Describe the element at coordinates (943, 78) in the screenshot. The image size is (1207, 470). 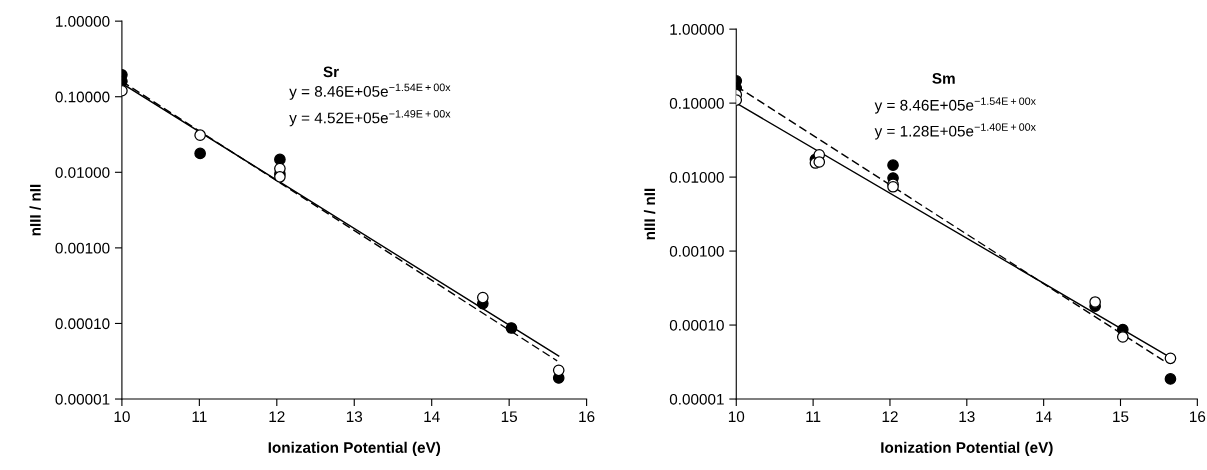
I see `text: Sm` at that location.